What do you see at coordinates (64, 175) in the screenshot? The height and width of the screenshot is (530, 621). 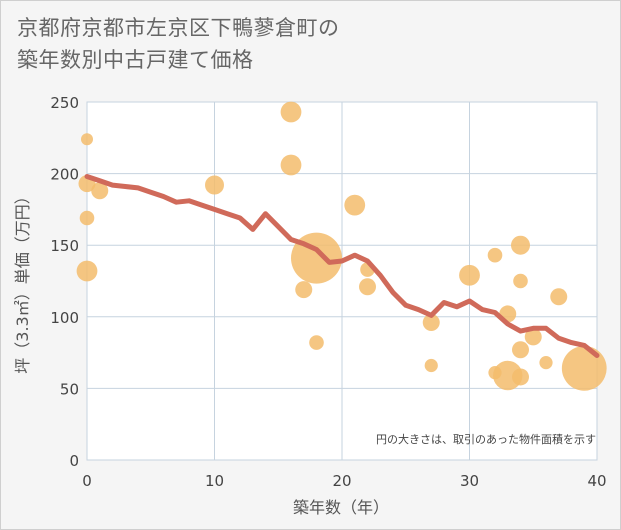 I see `y-tick-label: 200` at bounding box center [64, 175].